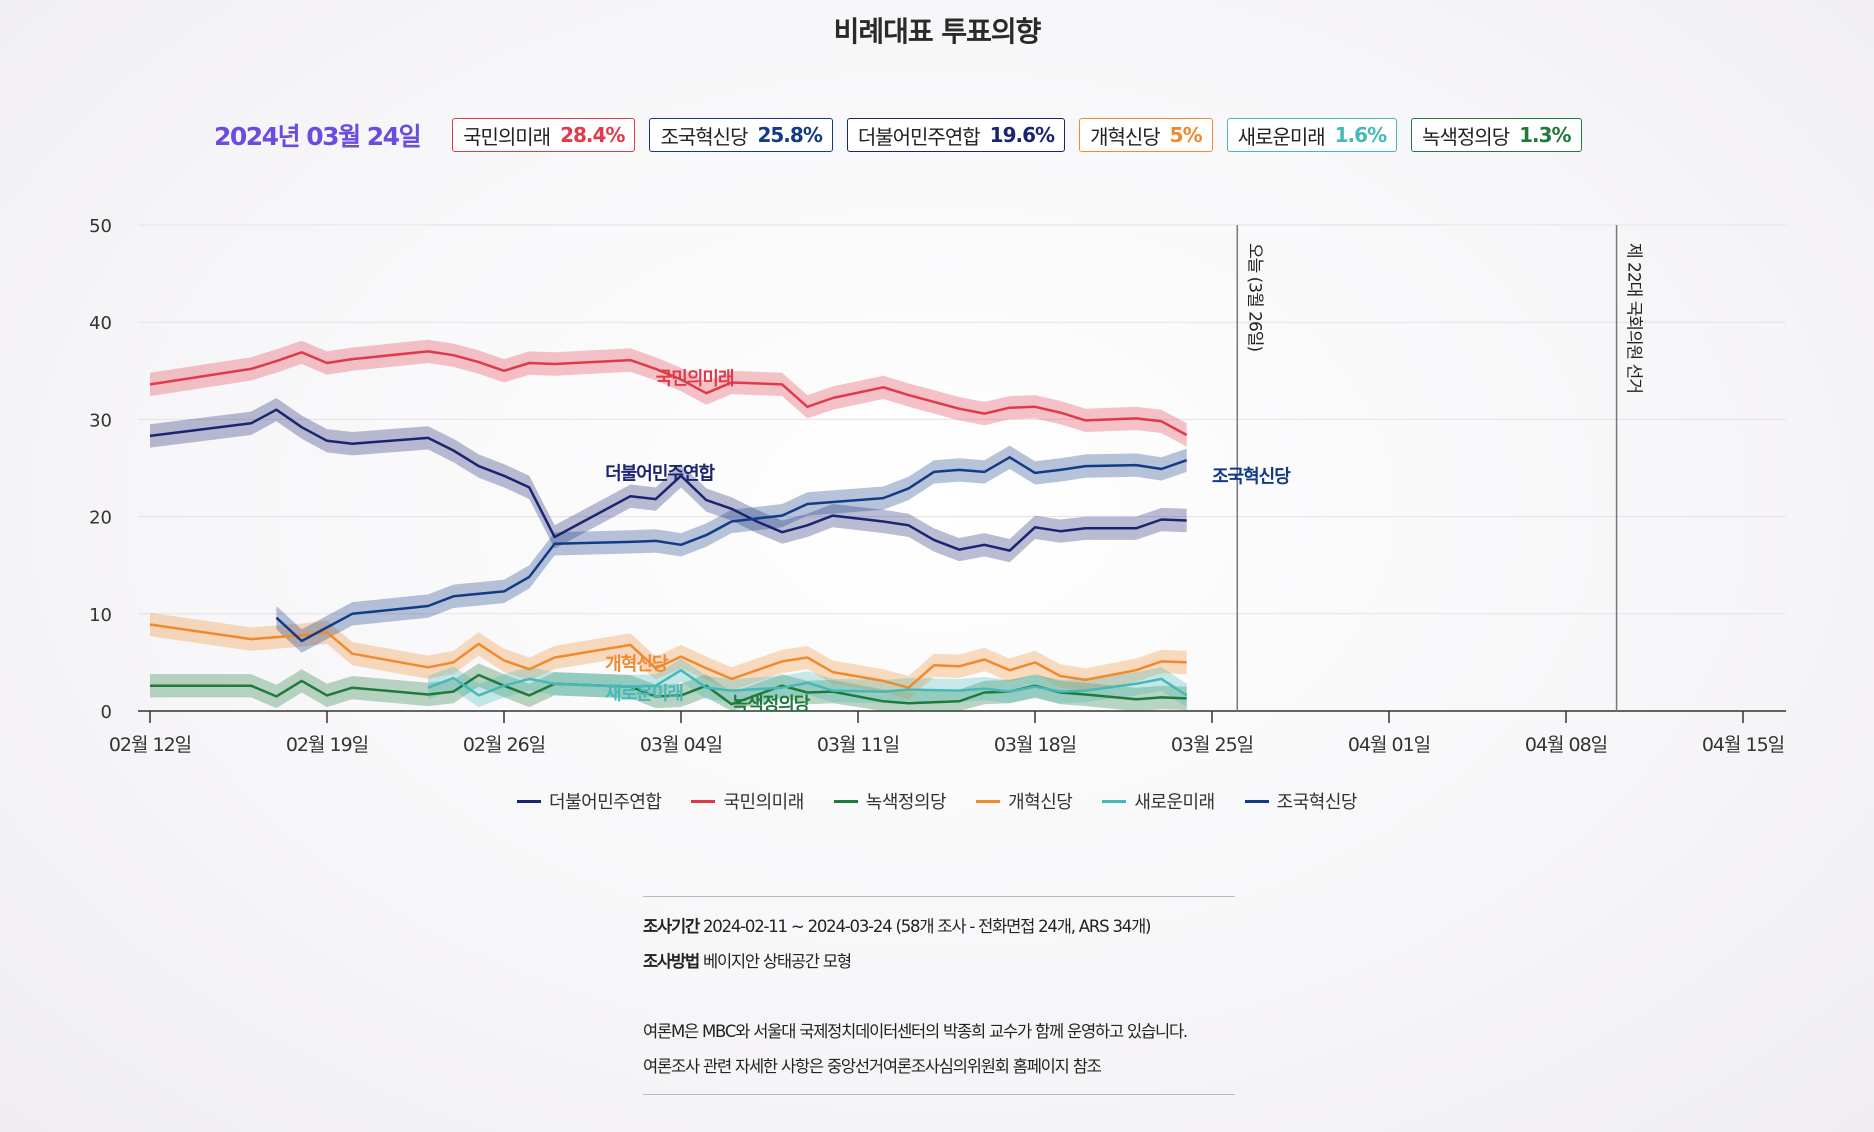 This screenshot has height=1132, width=1874. What do you see at coordinates (637, 664) in the screenshot?
I see `series-label: 개혁신당` at bounding box center [637, 664].